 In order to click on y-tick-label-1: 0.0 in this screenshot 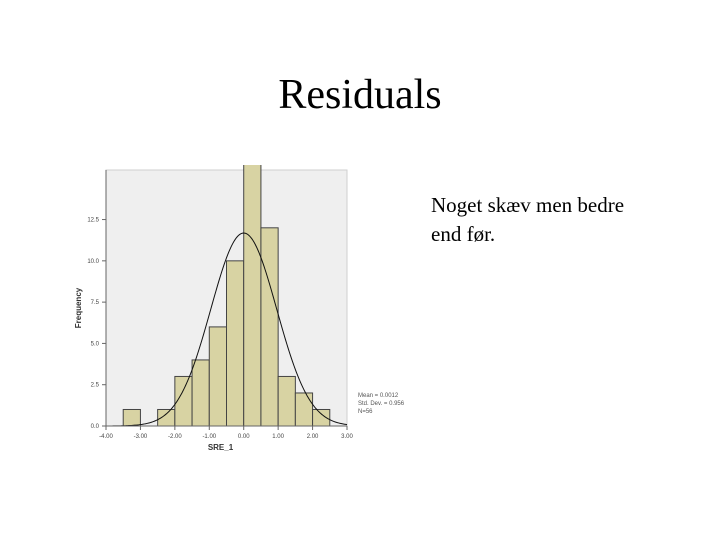, I will do `click(95, 427)`.